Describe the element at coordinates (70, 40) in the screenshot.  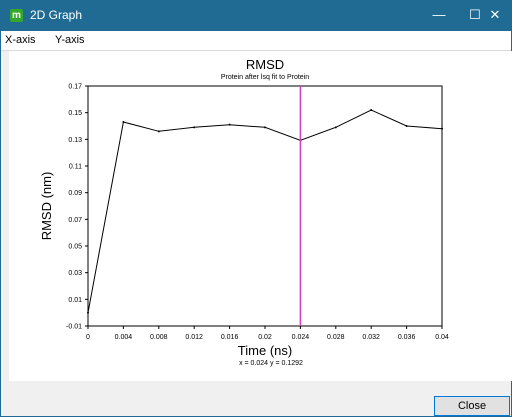
I see `menu-y-axis: Y-axis` at that location.